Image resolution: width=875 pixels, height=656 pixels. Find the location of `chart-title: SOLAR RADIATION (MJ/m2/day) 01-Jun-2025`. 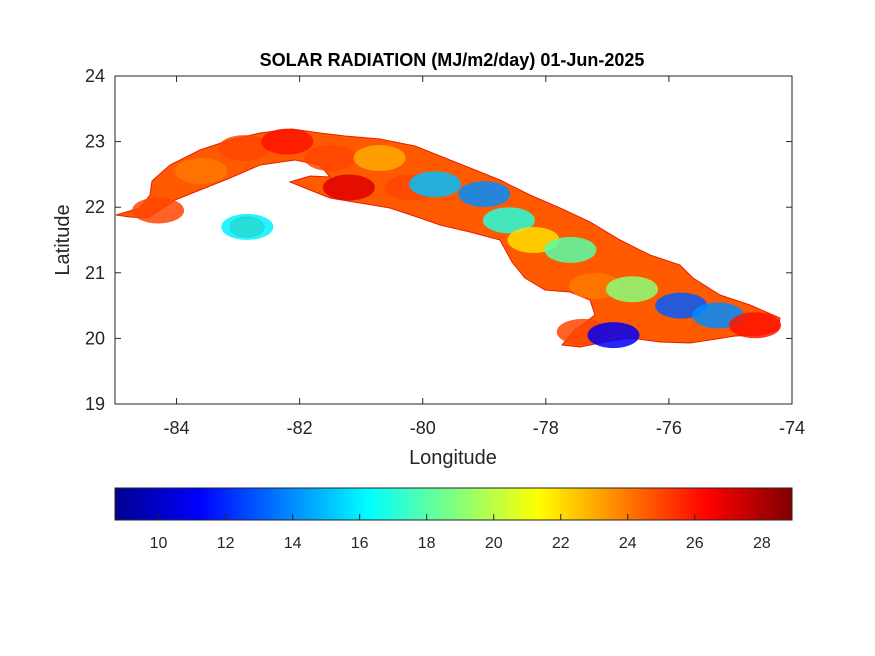

chart-title: SOLAR RADIATION (MJ/m2/day) 01-Jun-2025 is located at coordinates (452, 60).